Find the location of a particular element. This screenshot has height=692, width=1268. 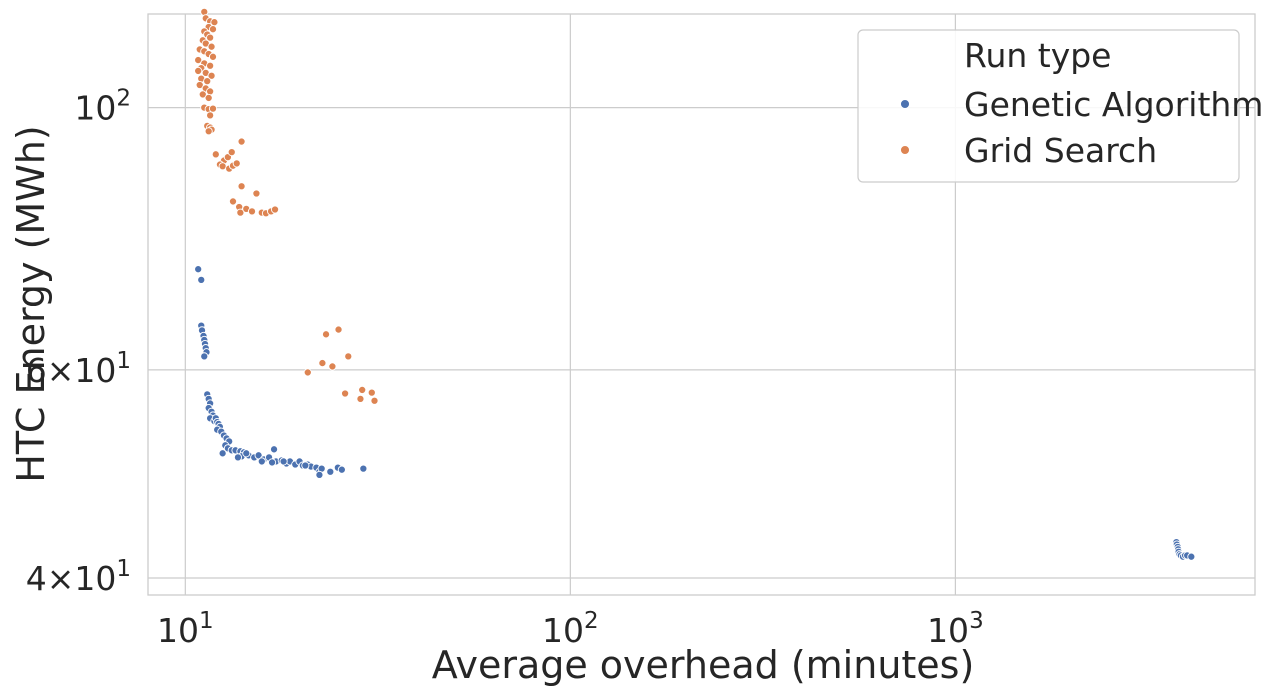

legend-box is located at coordinates (1048, 106).